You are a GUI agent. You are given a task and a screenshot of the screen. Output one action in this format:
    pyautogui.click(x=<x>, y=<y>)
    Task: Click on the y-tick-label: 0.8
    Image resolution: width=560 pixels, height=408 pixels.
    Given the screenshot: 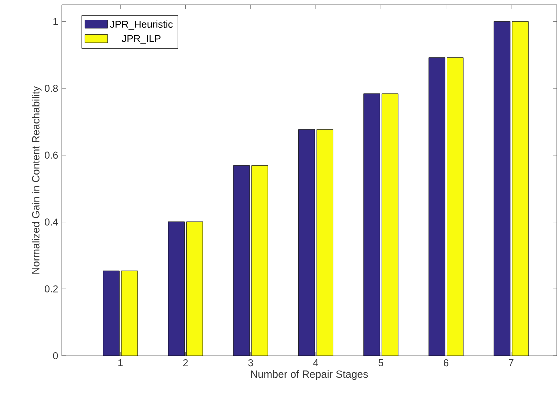 What is the action you would take?
    pyautogui.click(x=51, y=88)
    